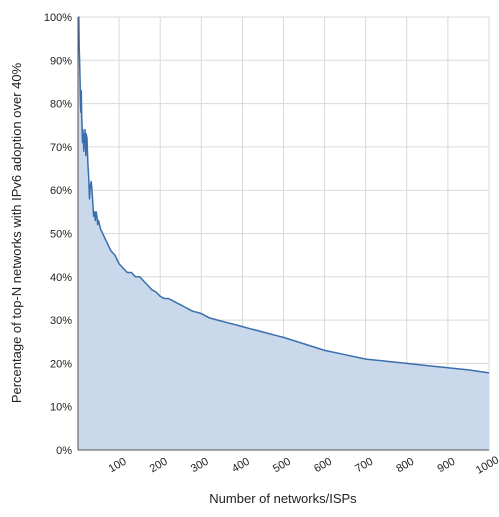 The image size is (499, 517). Describe the element at coordinates (159, 466) in the screenshot. I see `x-tick-label: 200` at that location.